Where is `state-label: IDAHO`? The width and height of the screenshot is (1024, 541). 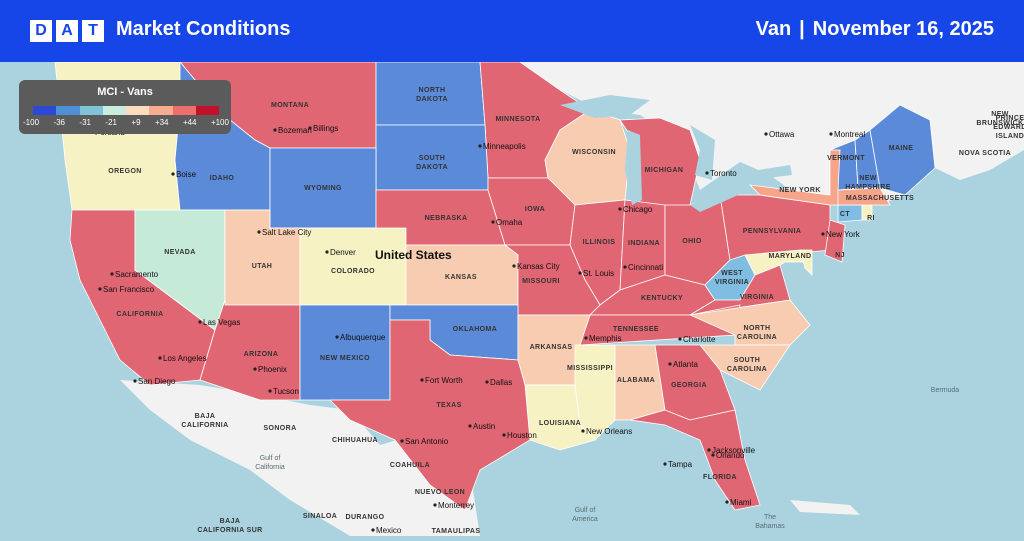
state-label: IDAHO is located at coordinates (222, 178).